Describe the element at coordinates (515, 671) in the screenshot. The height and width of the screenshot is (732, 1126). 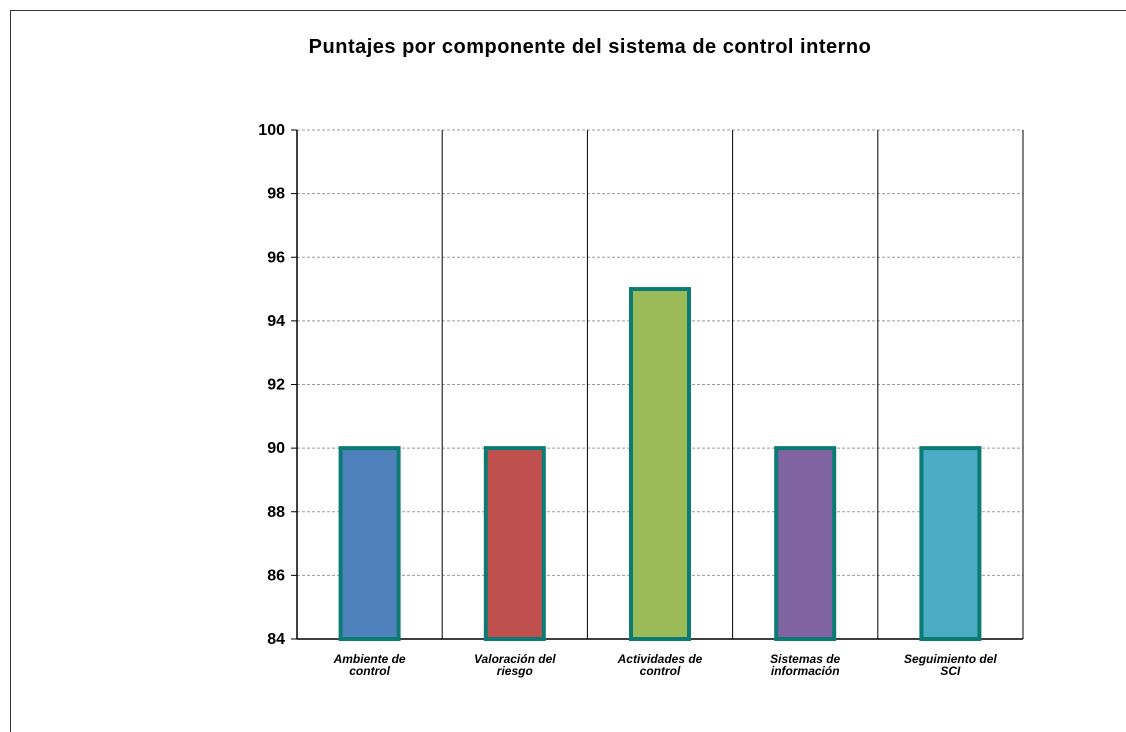
I see `x-tick-label: riesgo` at that location.